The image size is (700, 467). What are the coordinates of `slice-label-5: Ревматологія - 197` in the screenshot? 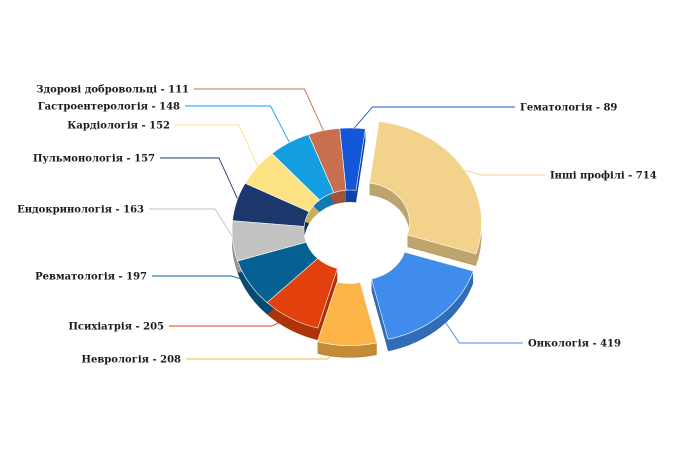 It's located at (91, 277).